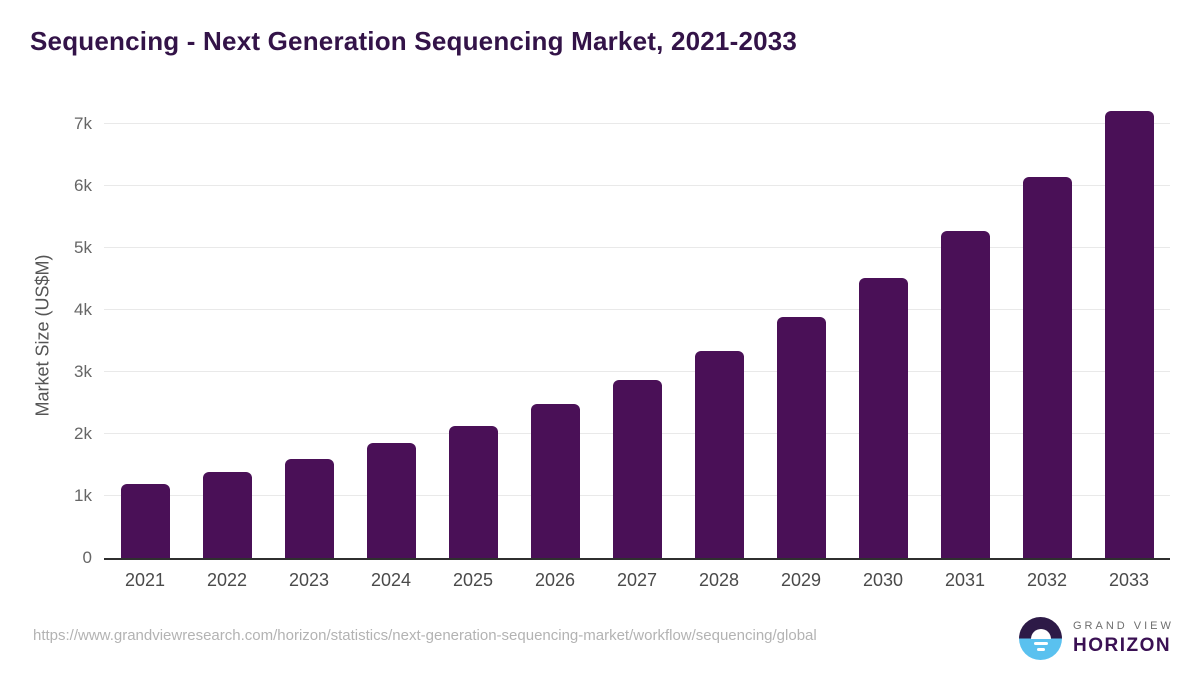  What do you see at coordinates (145, 580) in the screenshot?
I see `x-tick-label: 2021` at bounding box center [145, 580].